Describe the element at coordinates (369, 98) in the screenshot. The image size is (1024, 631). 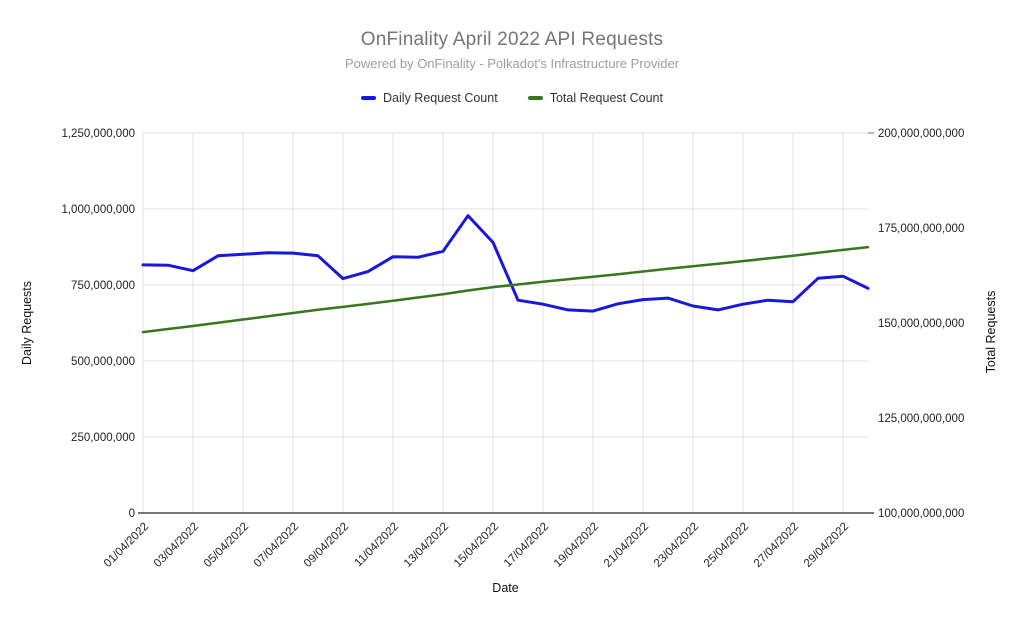
I see `daily-series-swatch-icon` at that location.